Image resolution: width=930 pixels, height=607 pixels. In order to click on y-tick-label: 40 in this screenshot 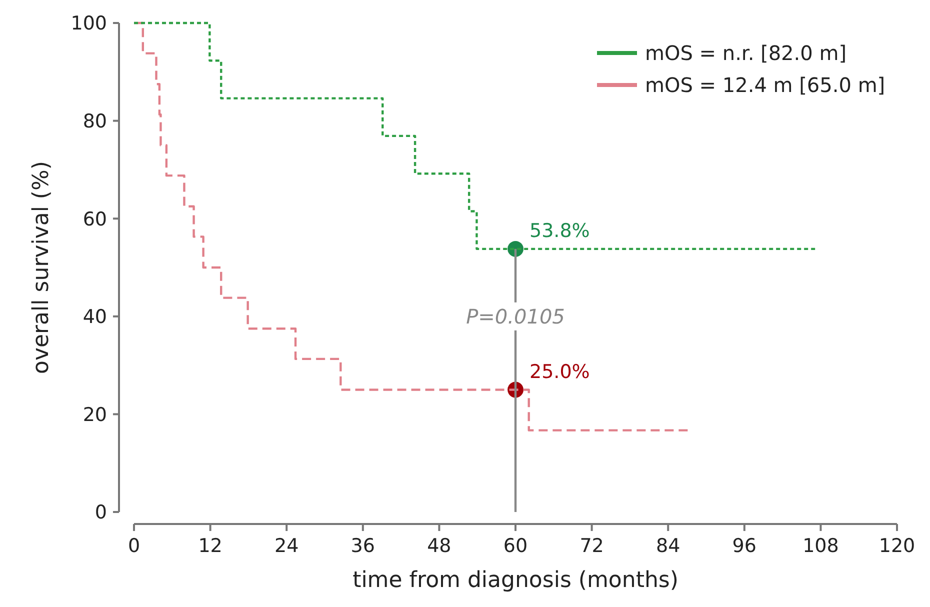, I will do `click(94, 317)`.